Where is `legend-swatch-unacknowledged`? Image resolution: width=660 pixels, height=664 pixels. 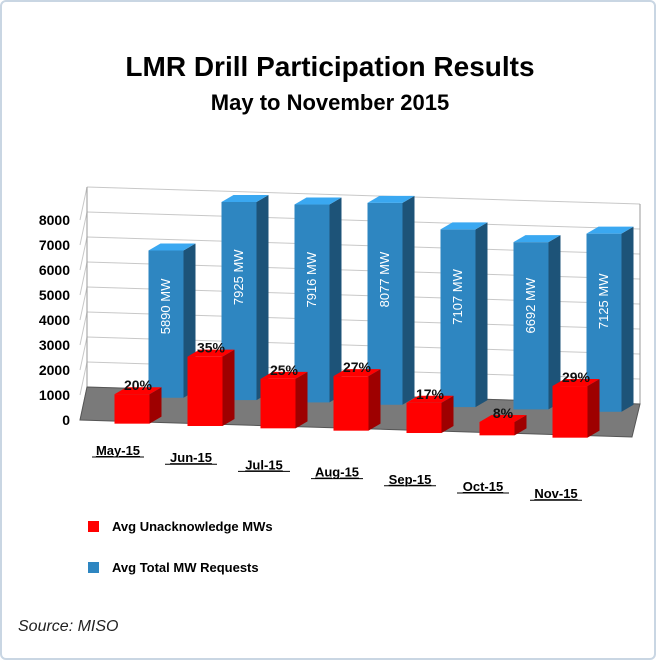 legend-swatch-unacknowledged is located at coordinates (93, 526).